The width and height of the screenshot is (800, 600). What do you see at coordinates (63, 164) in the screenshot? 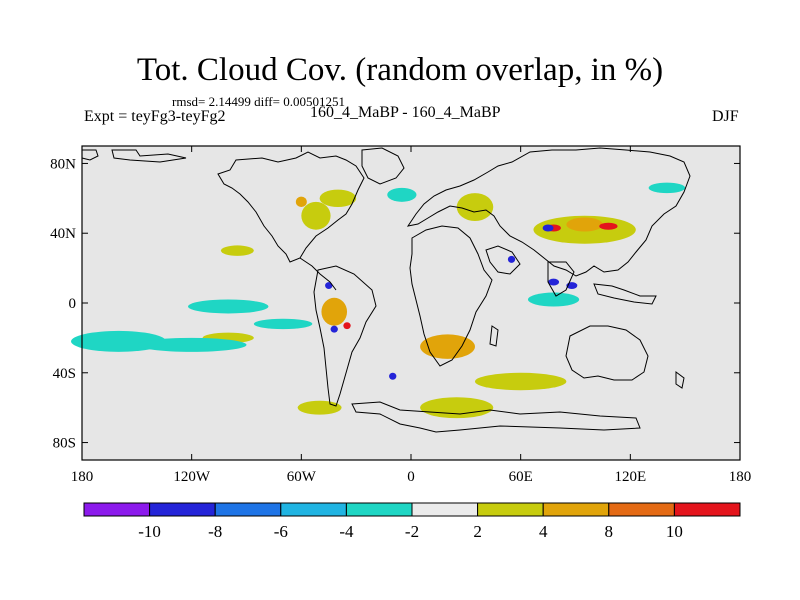
I see `lat-tick-label: 80N` at bounding box center [63, 164].